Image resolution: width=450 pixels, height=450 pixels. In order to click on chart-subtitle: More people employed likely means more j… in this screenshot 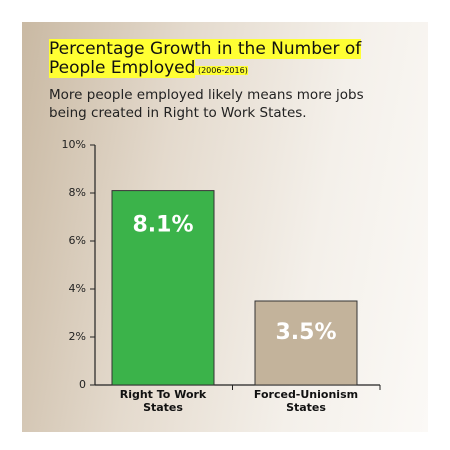, I will do `click(206, 104)`.